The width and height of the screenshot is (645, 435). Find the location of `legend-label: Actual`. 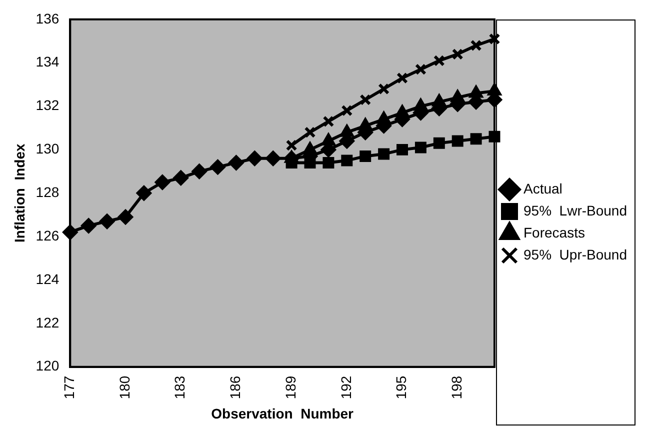

legend-label: Actual is located at coordinates (542, 188).